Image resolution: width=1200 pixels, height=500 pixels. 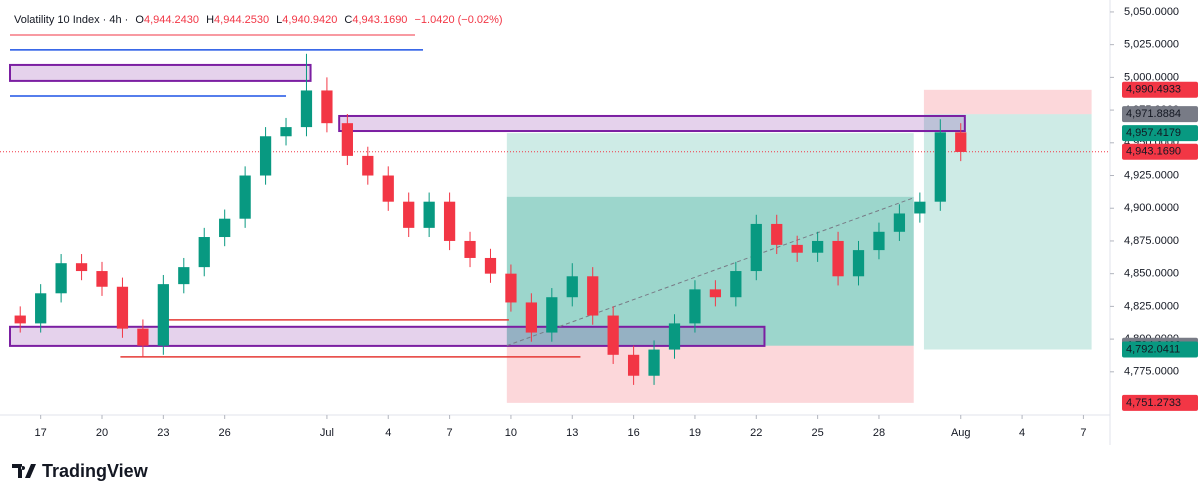 What do you see at coordinates (210, 20) in the screenshot?
I see `h-label: H` at bounding box center [210, 20].